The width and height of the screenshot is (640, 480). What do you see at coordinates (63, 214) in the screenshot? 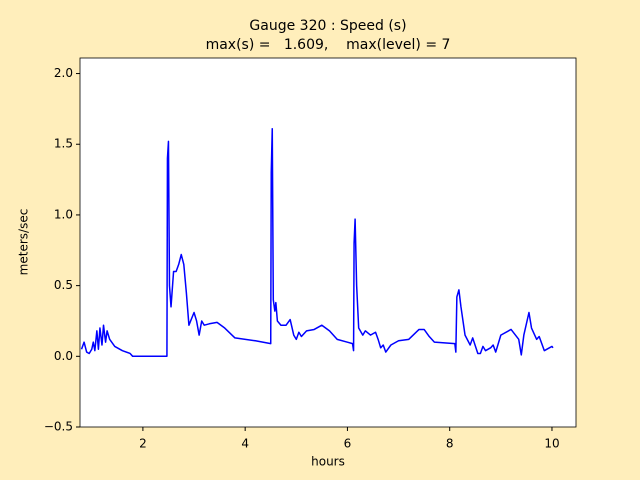
I see `y-tick-label: 1.0` at bounding box center [63, 214].